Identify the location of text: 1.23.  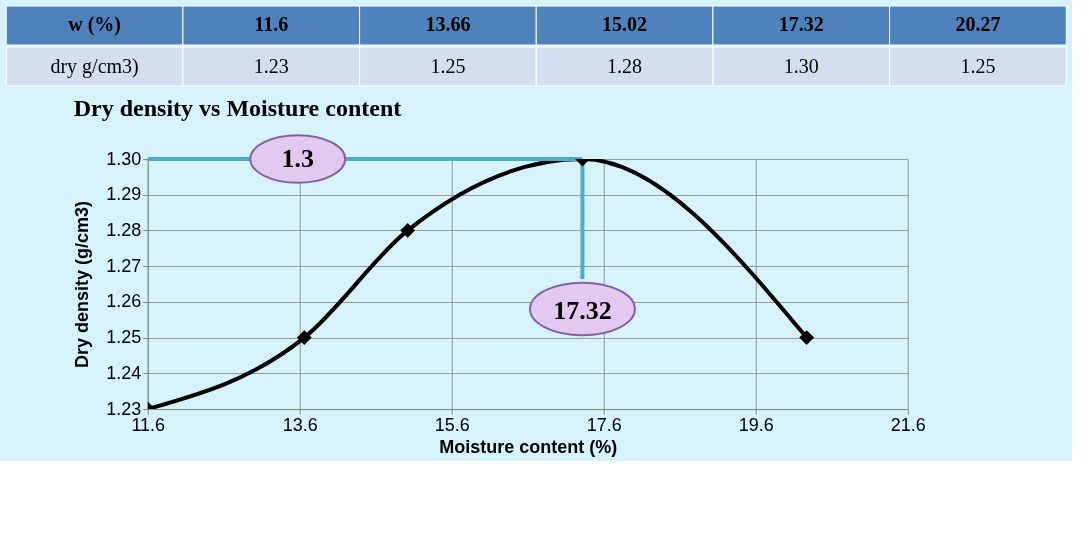
(271, 65).